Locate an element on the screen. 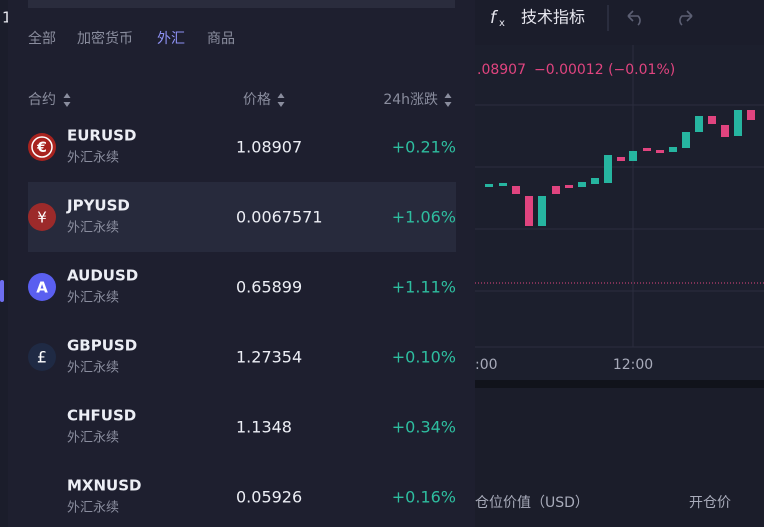  row-highlight is located at coordinates (242, 217).